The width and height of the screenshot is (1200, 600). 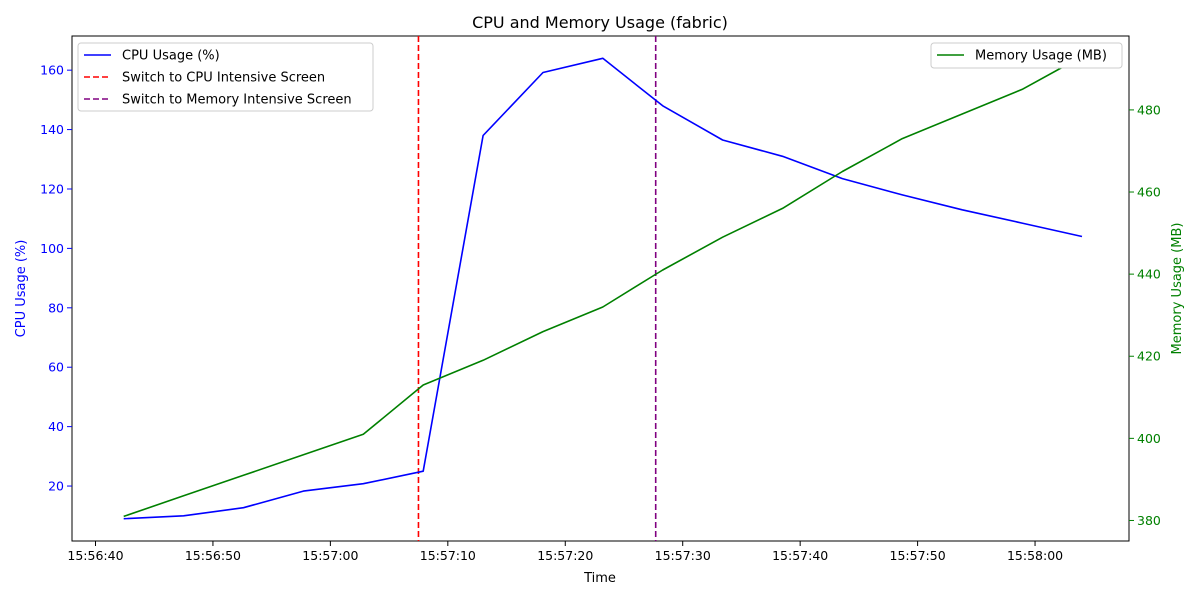 What do you see at coordinates (1041, 56) in the screenshot?
I see `legend-label: Memory Usage (MB)` at bounding box center [1041, 56].